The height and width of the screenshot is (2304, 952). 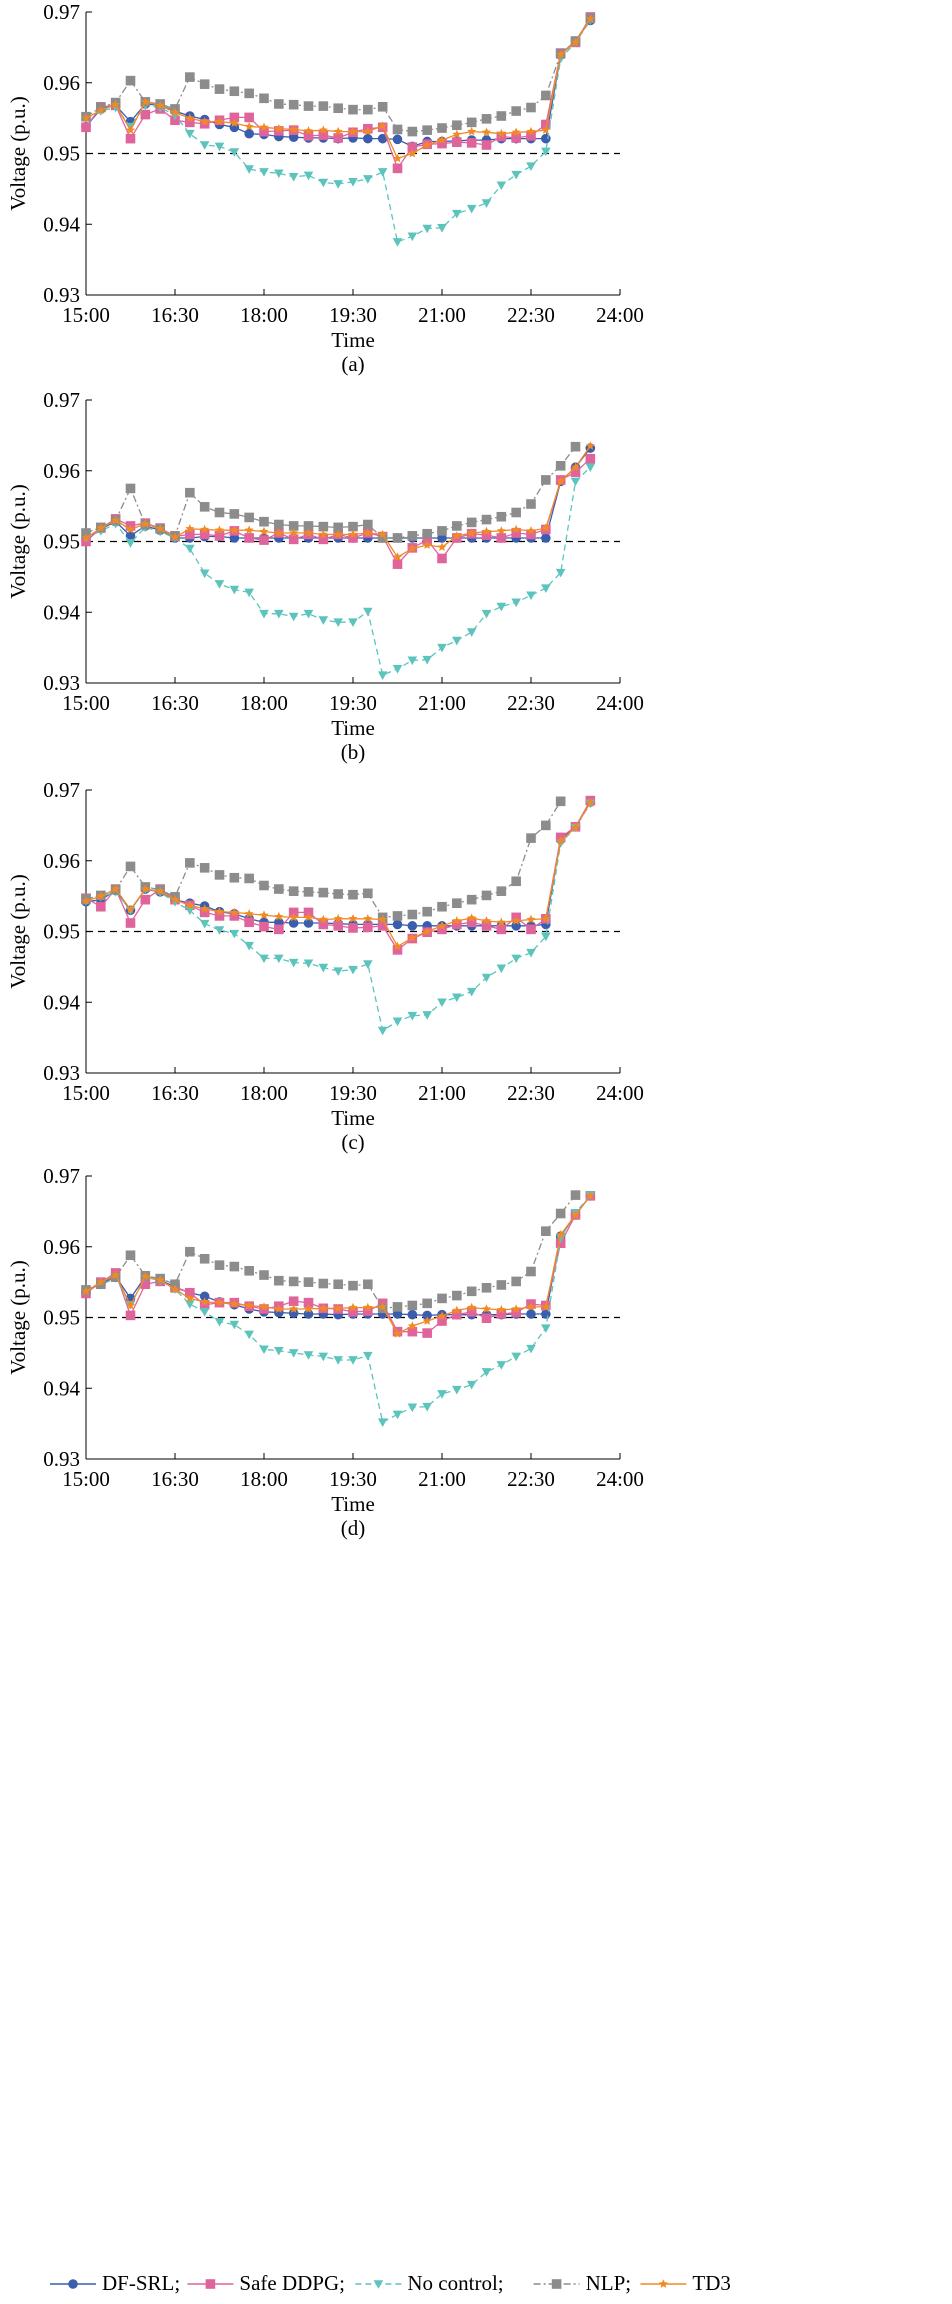 I want to click on y-tick-label: 0.95, so click(x=61, y=932).